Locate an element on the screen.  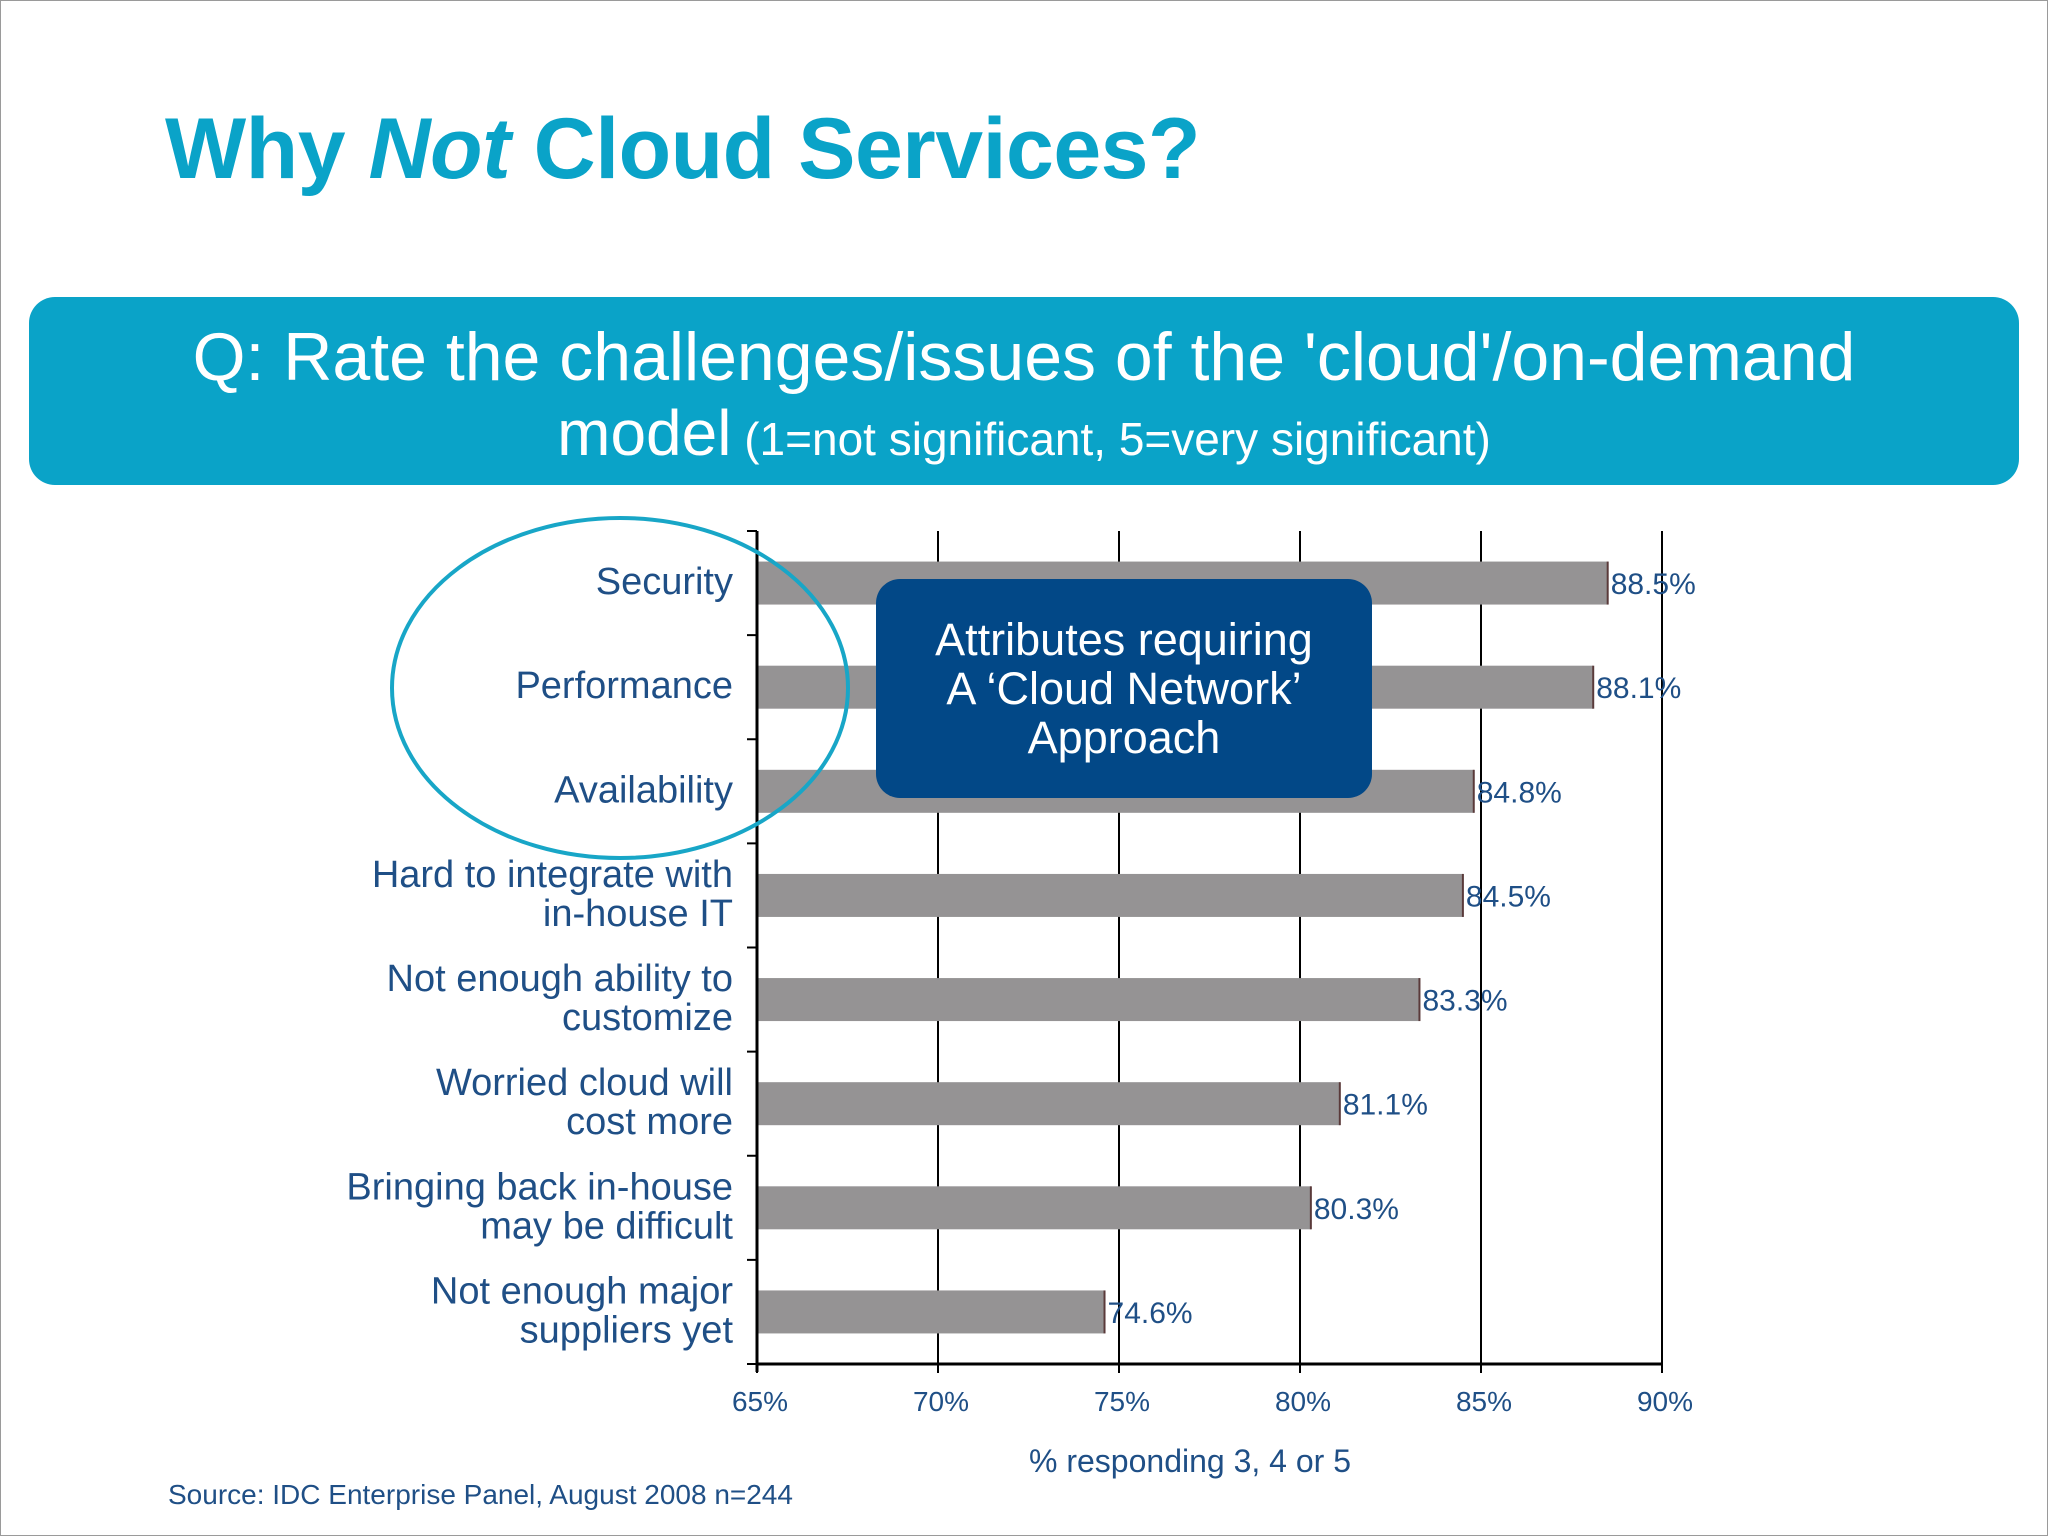
slide-title: Why Not Cloud Services? is located at coordinates (683, 149).